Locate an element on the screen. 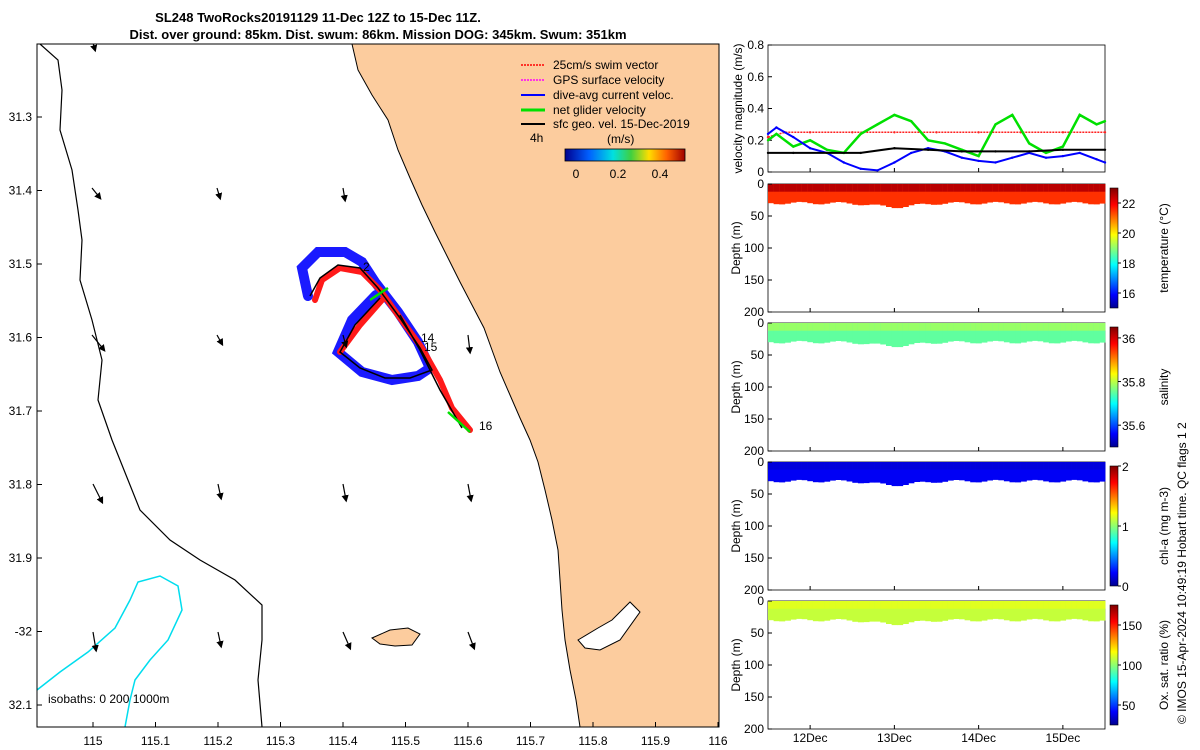  isobaths-label: isobaths: 0 200 1000m is located at coordinates (108, 699).